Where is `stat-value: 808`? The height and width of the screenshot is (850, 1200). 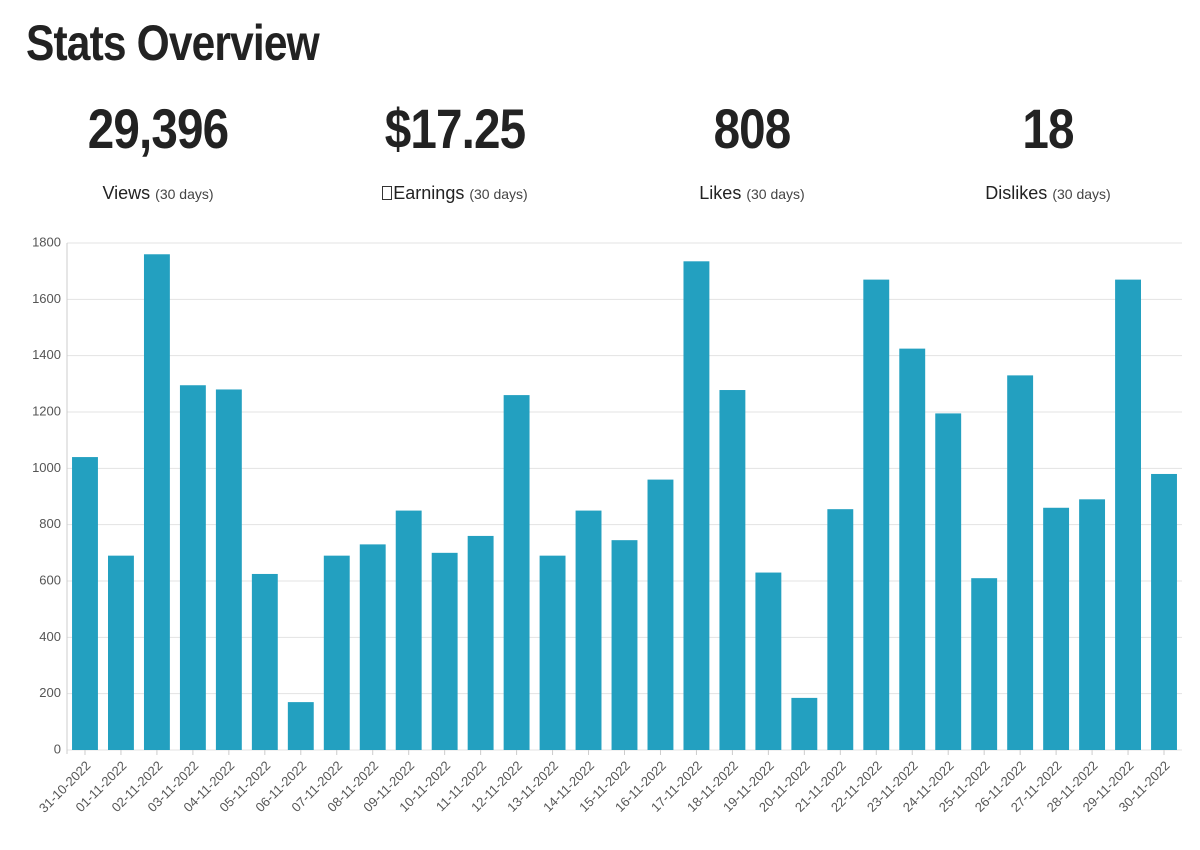 stat-value: 808 is located at coordinates (752, 128).